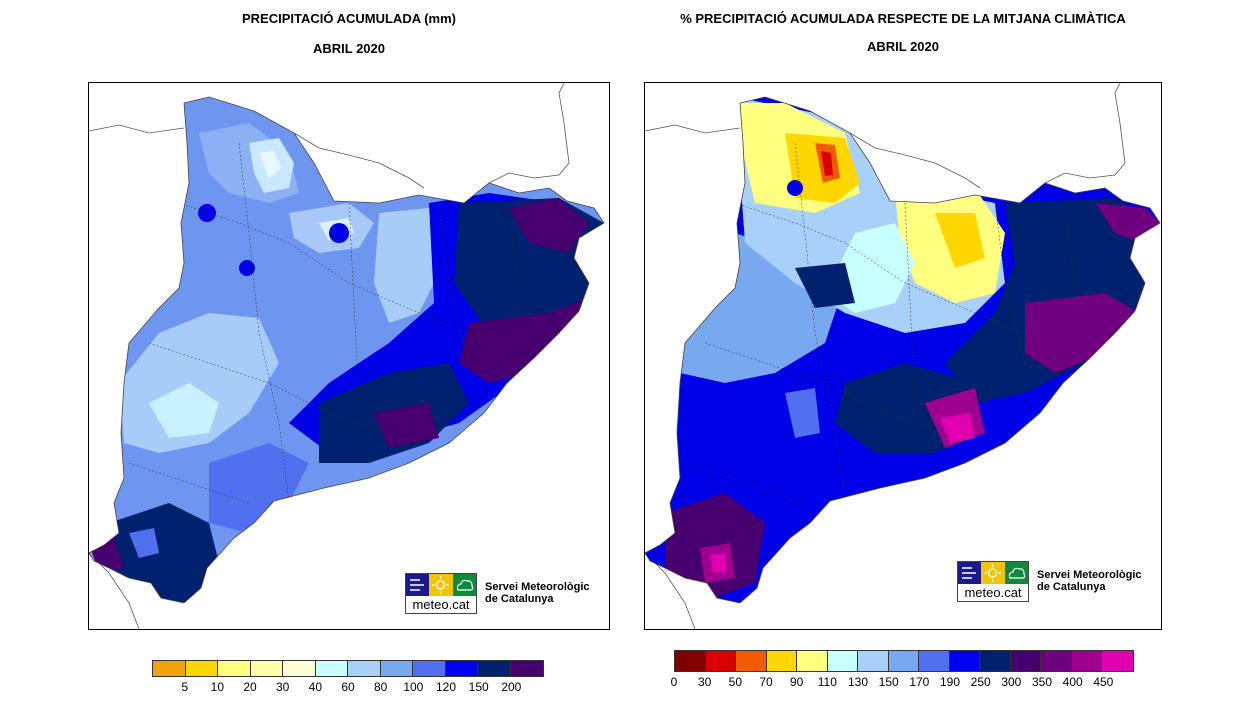 The width and height of the screenshot is (1250, 703). I want to click on logo-wordmark: meteo.cat, so click(441, 604).